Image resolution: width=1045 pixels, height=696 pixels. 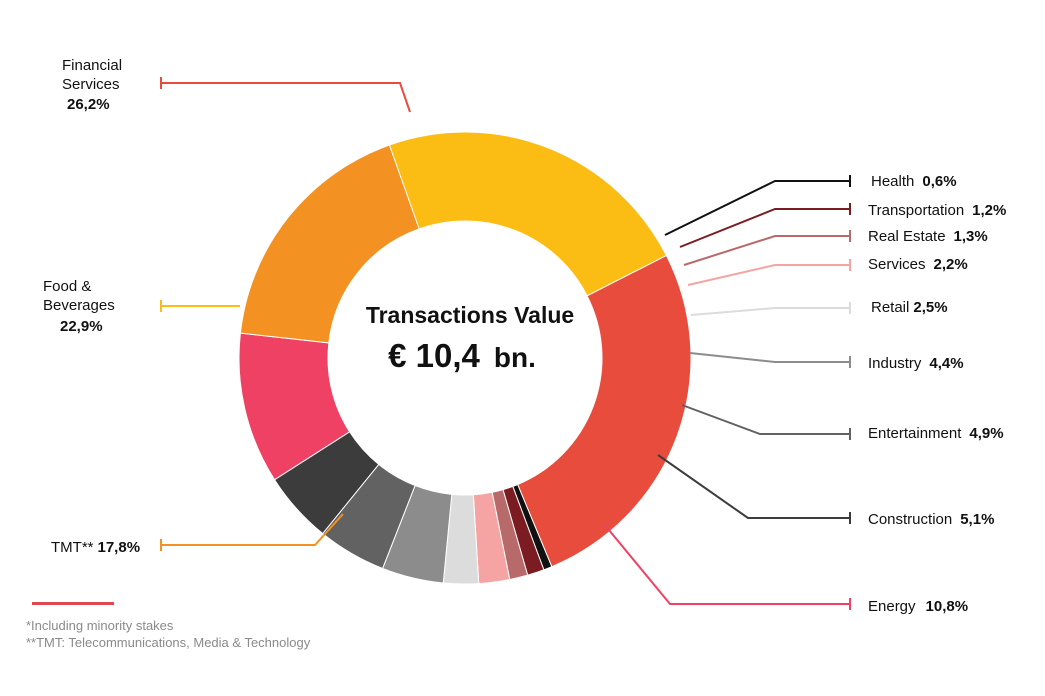 I want to click on leader-real-estate, so click(x=766, y=250).